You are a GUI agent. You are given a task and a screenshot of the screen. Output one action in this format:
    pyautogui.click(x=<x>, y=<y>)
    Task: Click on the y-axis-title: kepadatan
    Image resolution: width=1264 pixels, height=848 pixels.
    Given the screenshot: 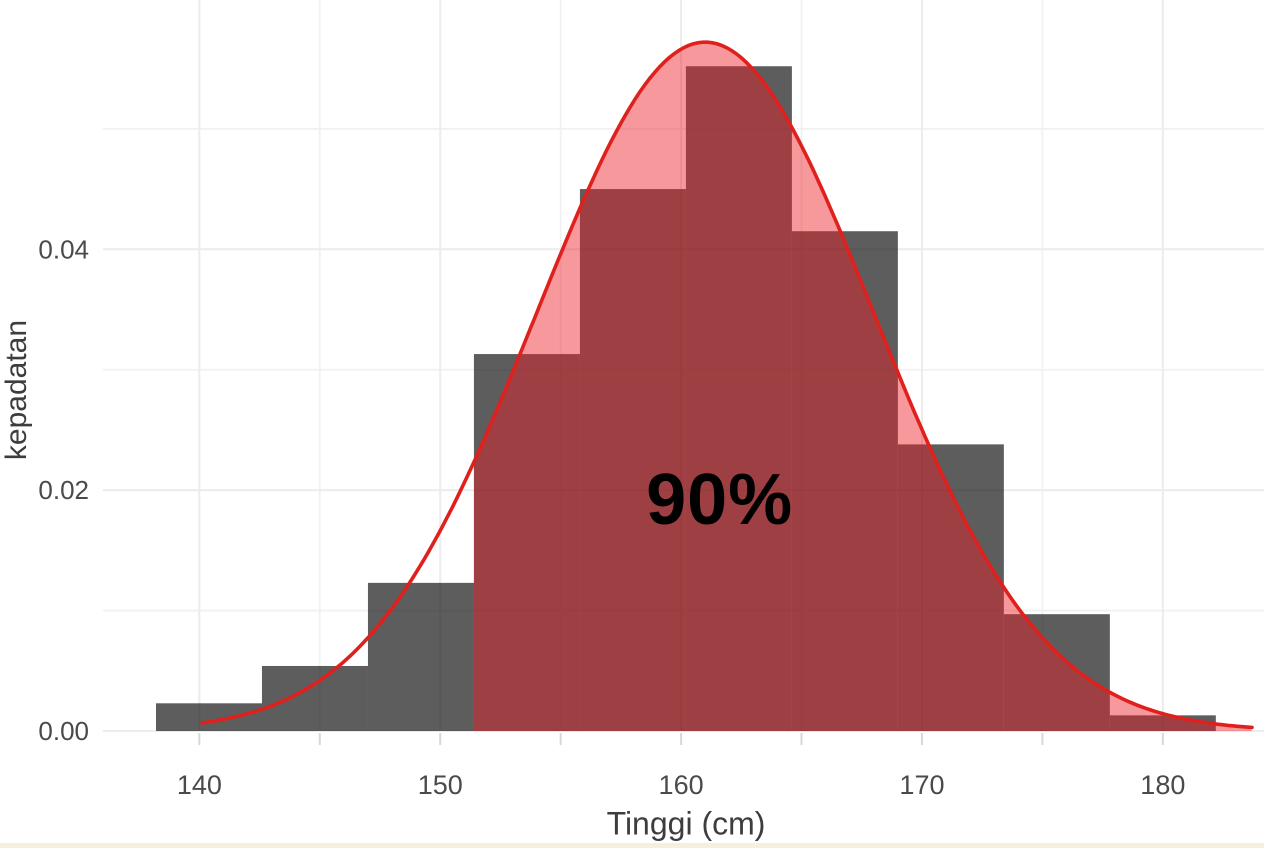 What is the action you would take?
    pyautogui.click(x=16, y=390)
    